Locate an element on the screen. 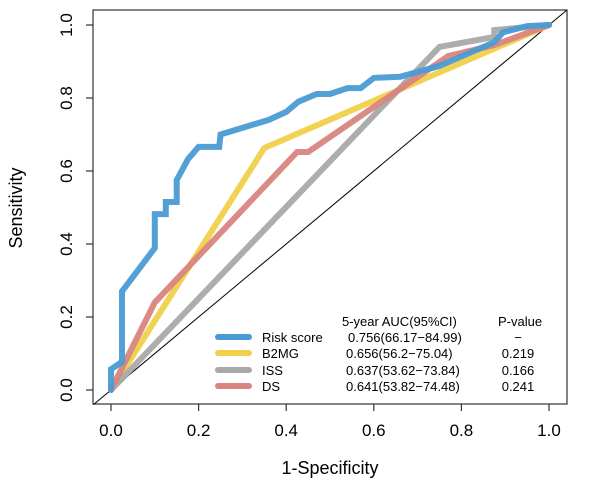  legend-p-value: 0.219 is located at coordinates (518, 353).